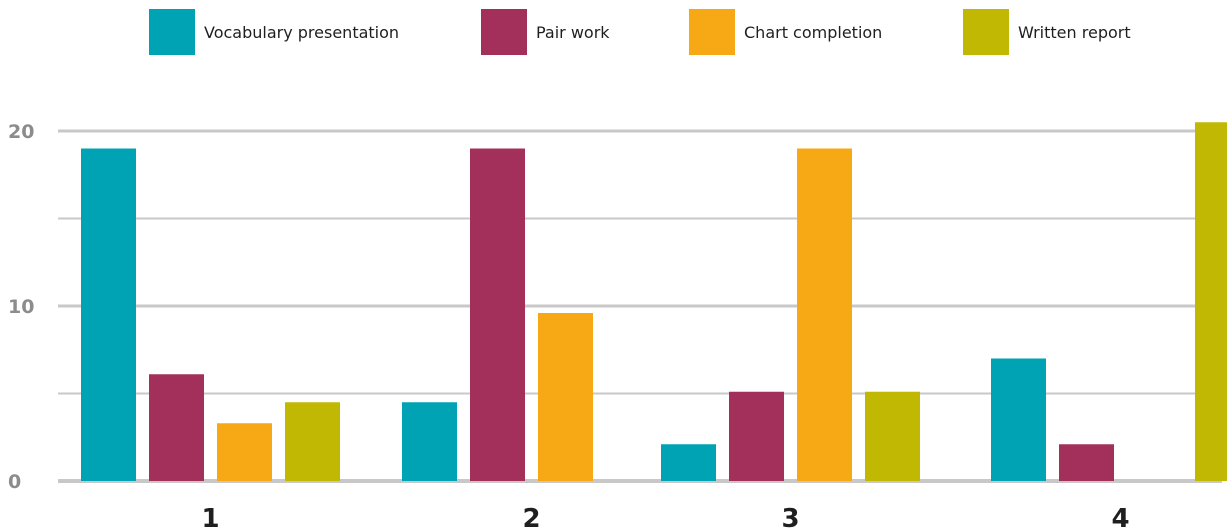  I want to click on x-tick-label: 1, so click(210, 517).